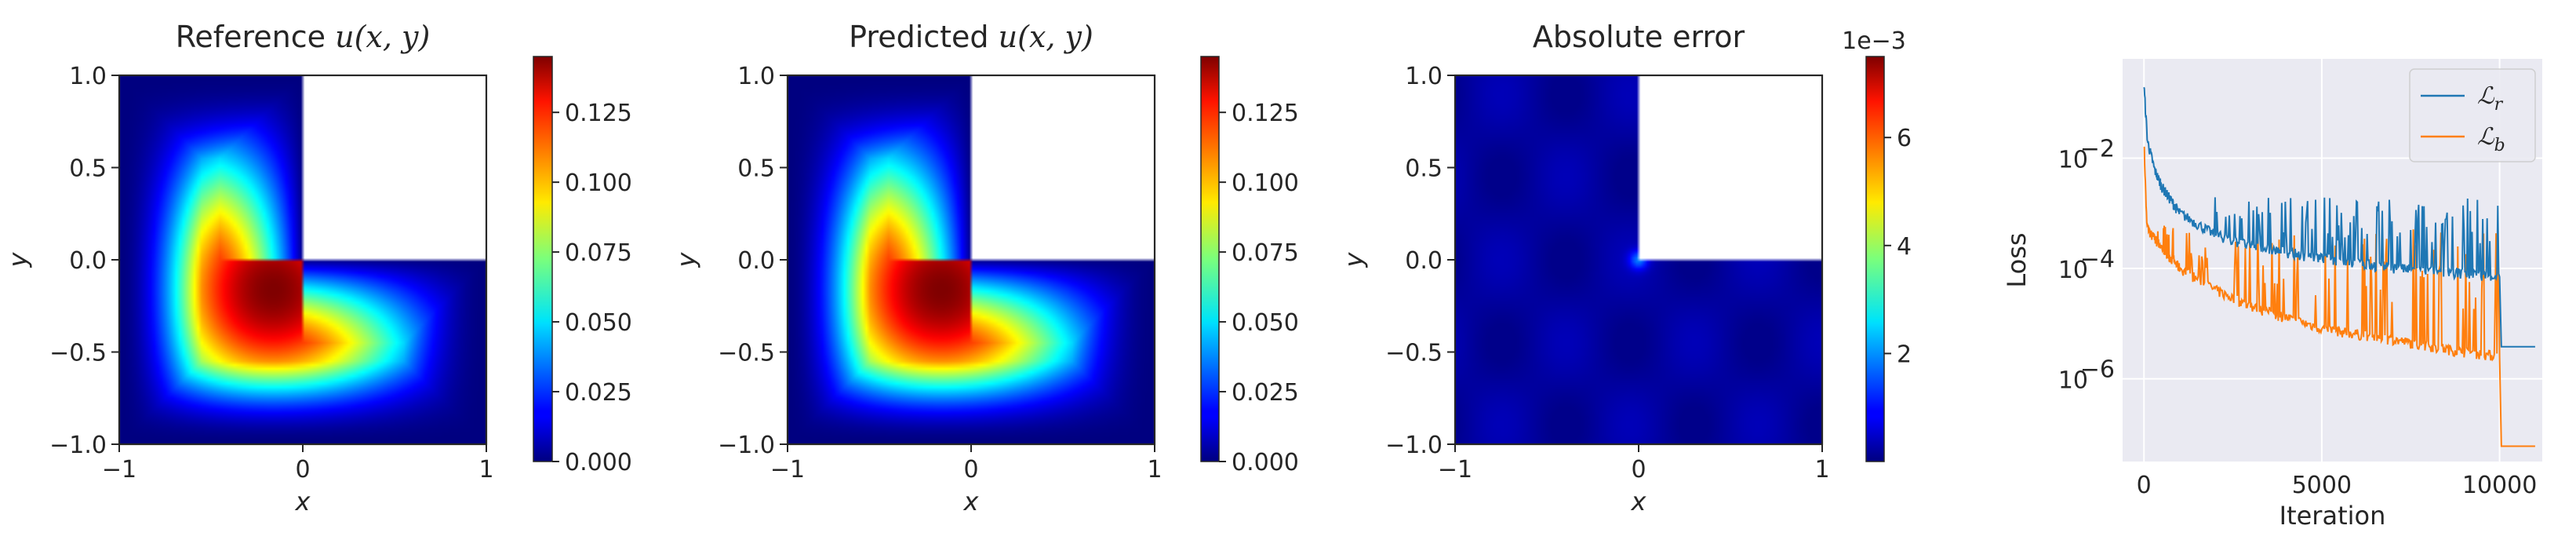  I want to click on y-axis-label: Loss, so click(2017, 259).